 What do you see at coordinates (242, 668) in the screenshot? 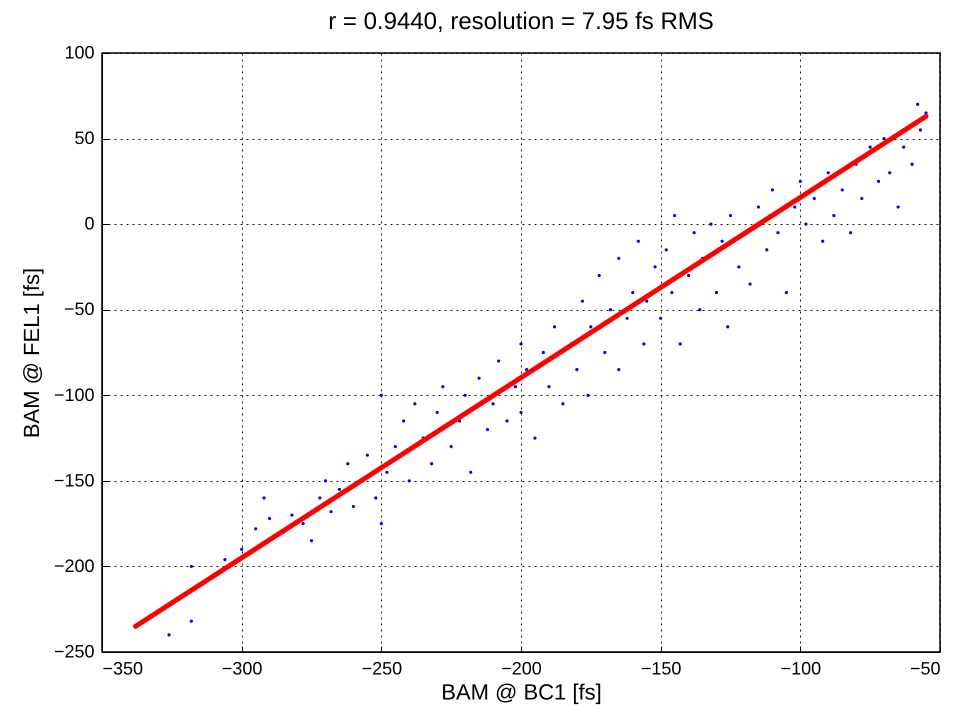
I see `x-tick-label: −300` at bounding box center [242, 668].